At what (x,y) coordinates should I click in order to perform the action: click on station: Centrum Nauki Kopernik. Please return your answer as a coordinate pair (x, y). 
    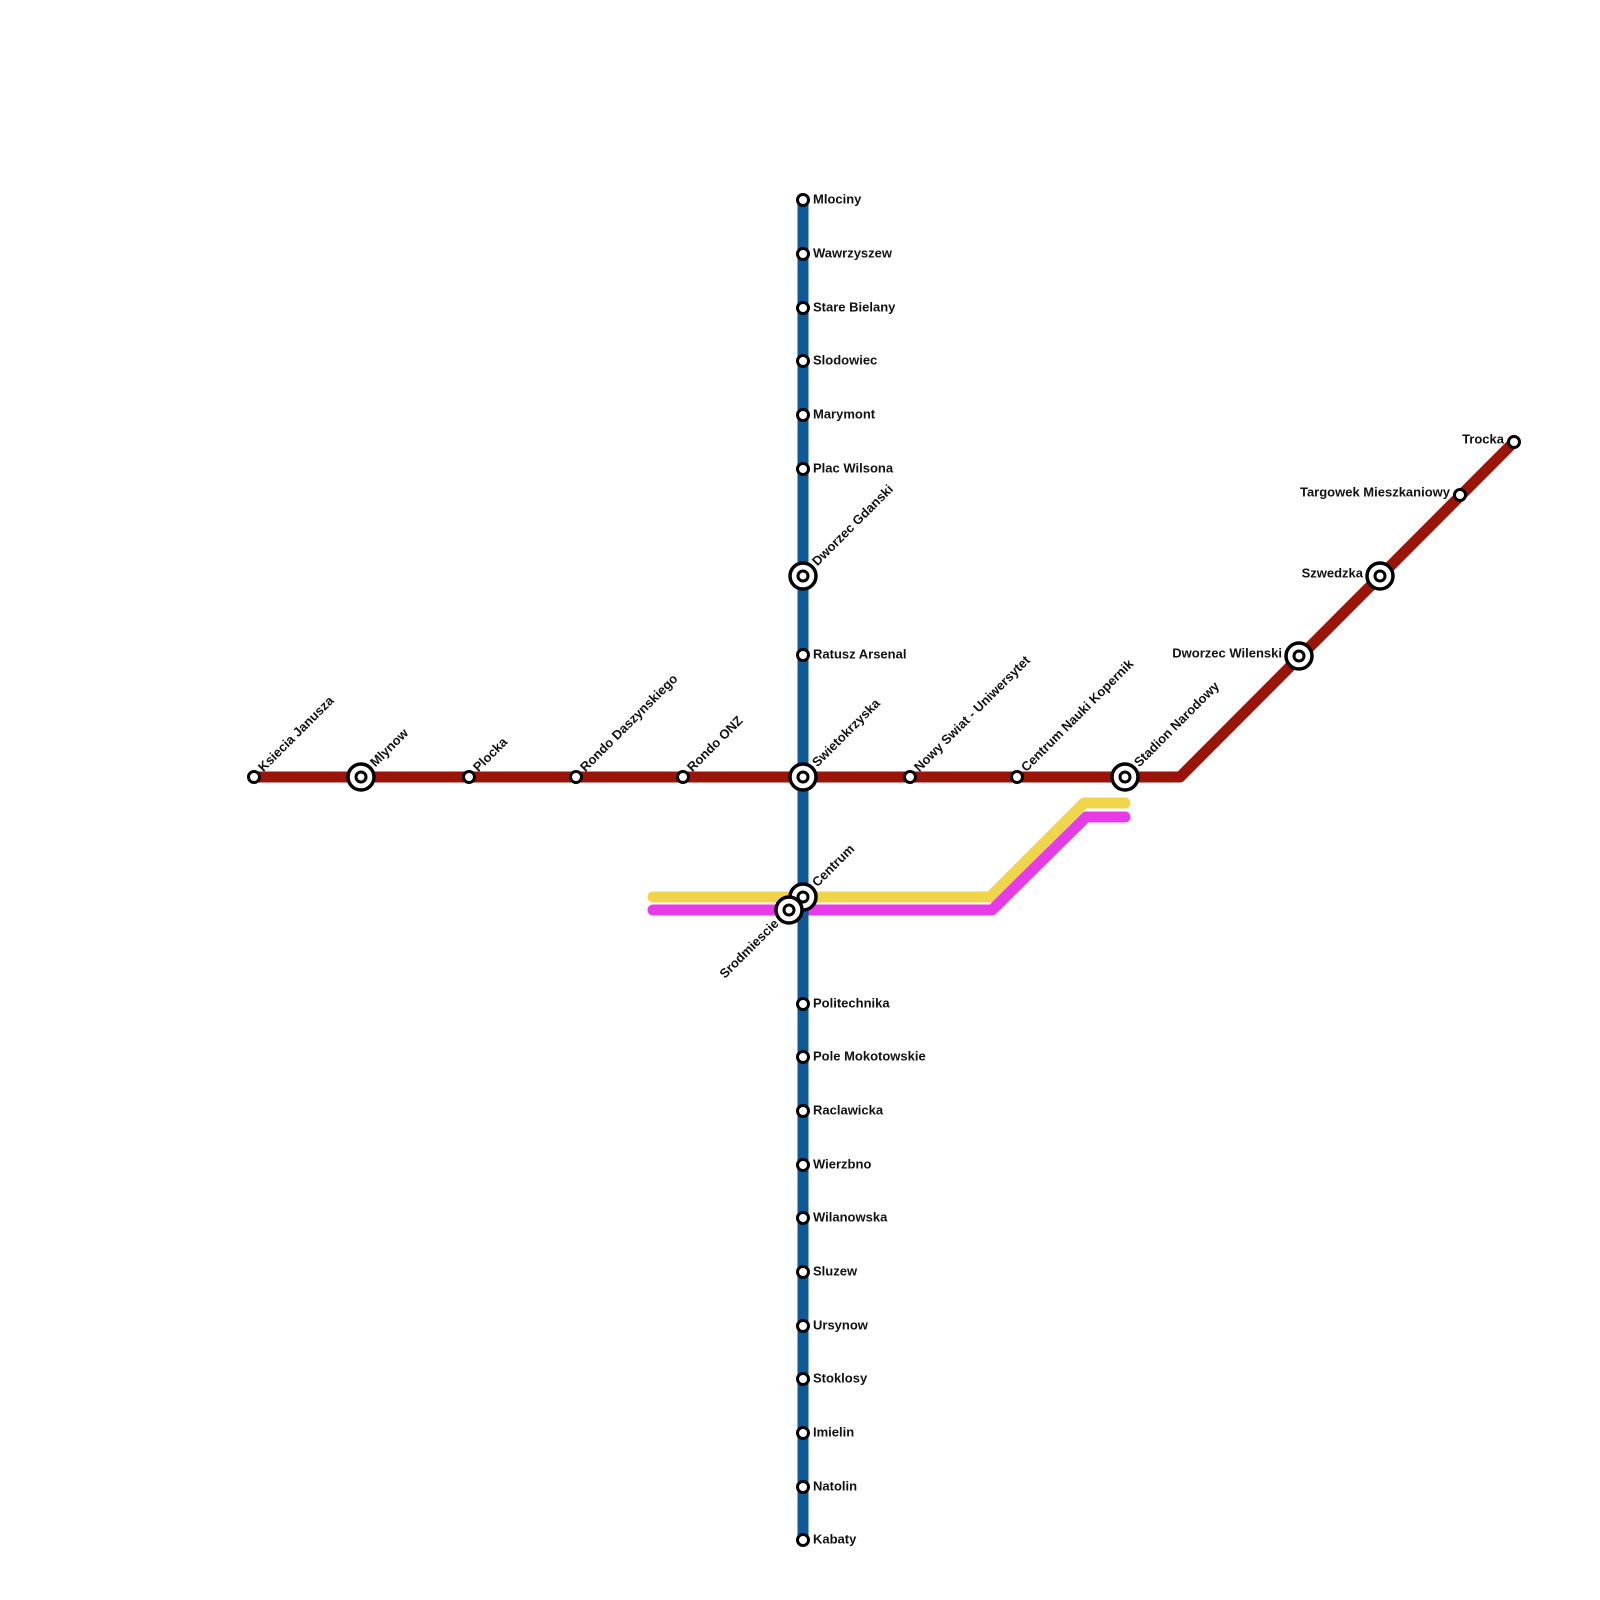
    Looking at the image, I should click on (1073, 720).